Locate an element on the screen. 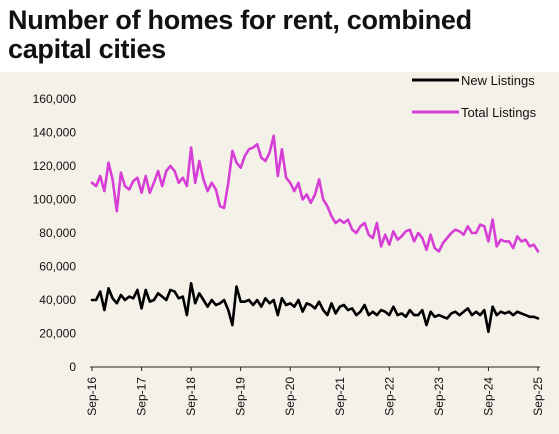 The width and height of the screenshot is (559, 434). y-tick-label: 20,000 is located at coordinates (57, 334).